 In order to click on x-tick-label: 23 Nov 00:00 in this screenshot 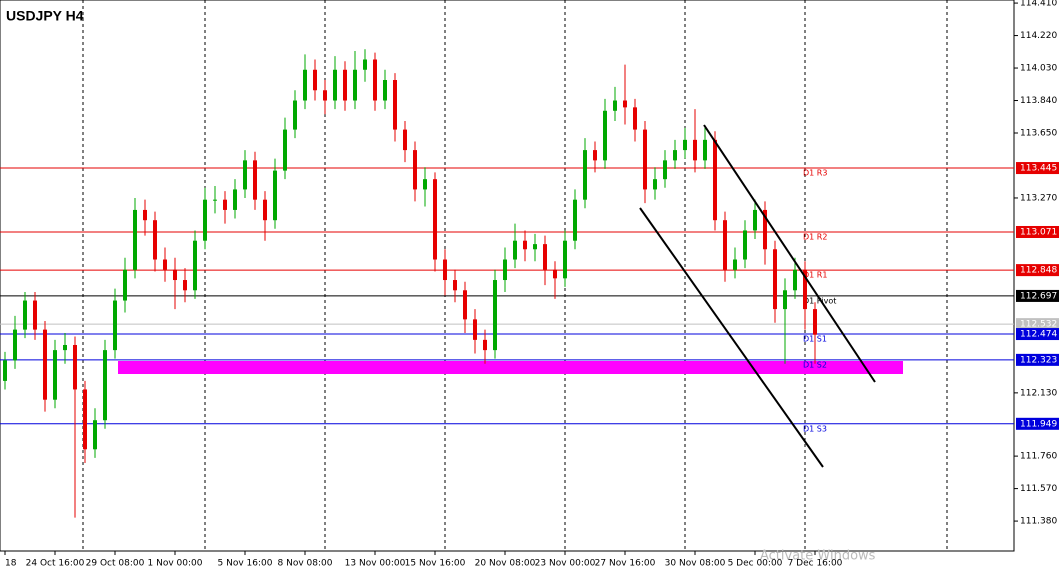, I will do `click(565, 564)`.